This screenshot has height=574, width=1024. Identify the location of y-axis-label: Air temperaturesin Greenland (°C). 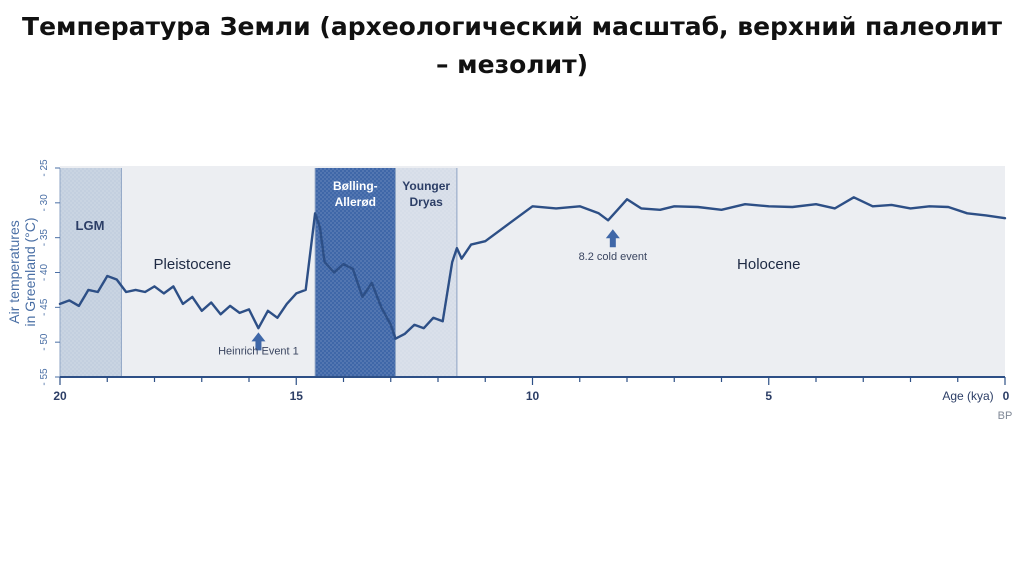
(22, 271).